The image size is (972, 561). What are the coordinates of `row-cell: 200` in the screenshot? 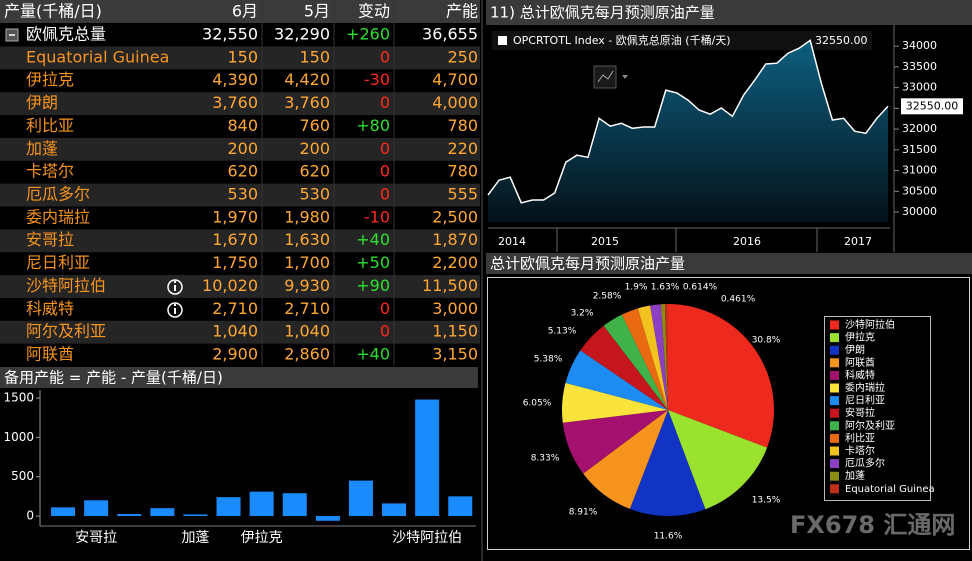 It's located at (314, 148).